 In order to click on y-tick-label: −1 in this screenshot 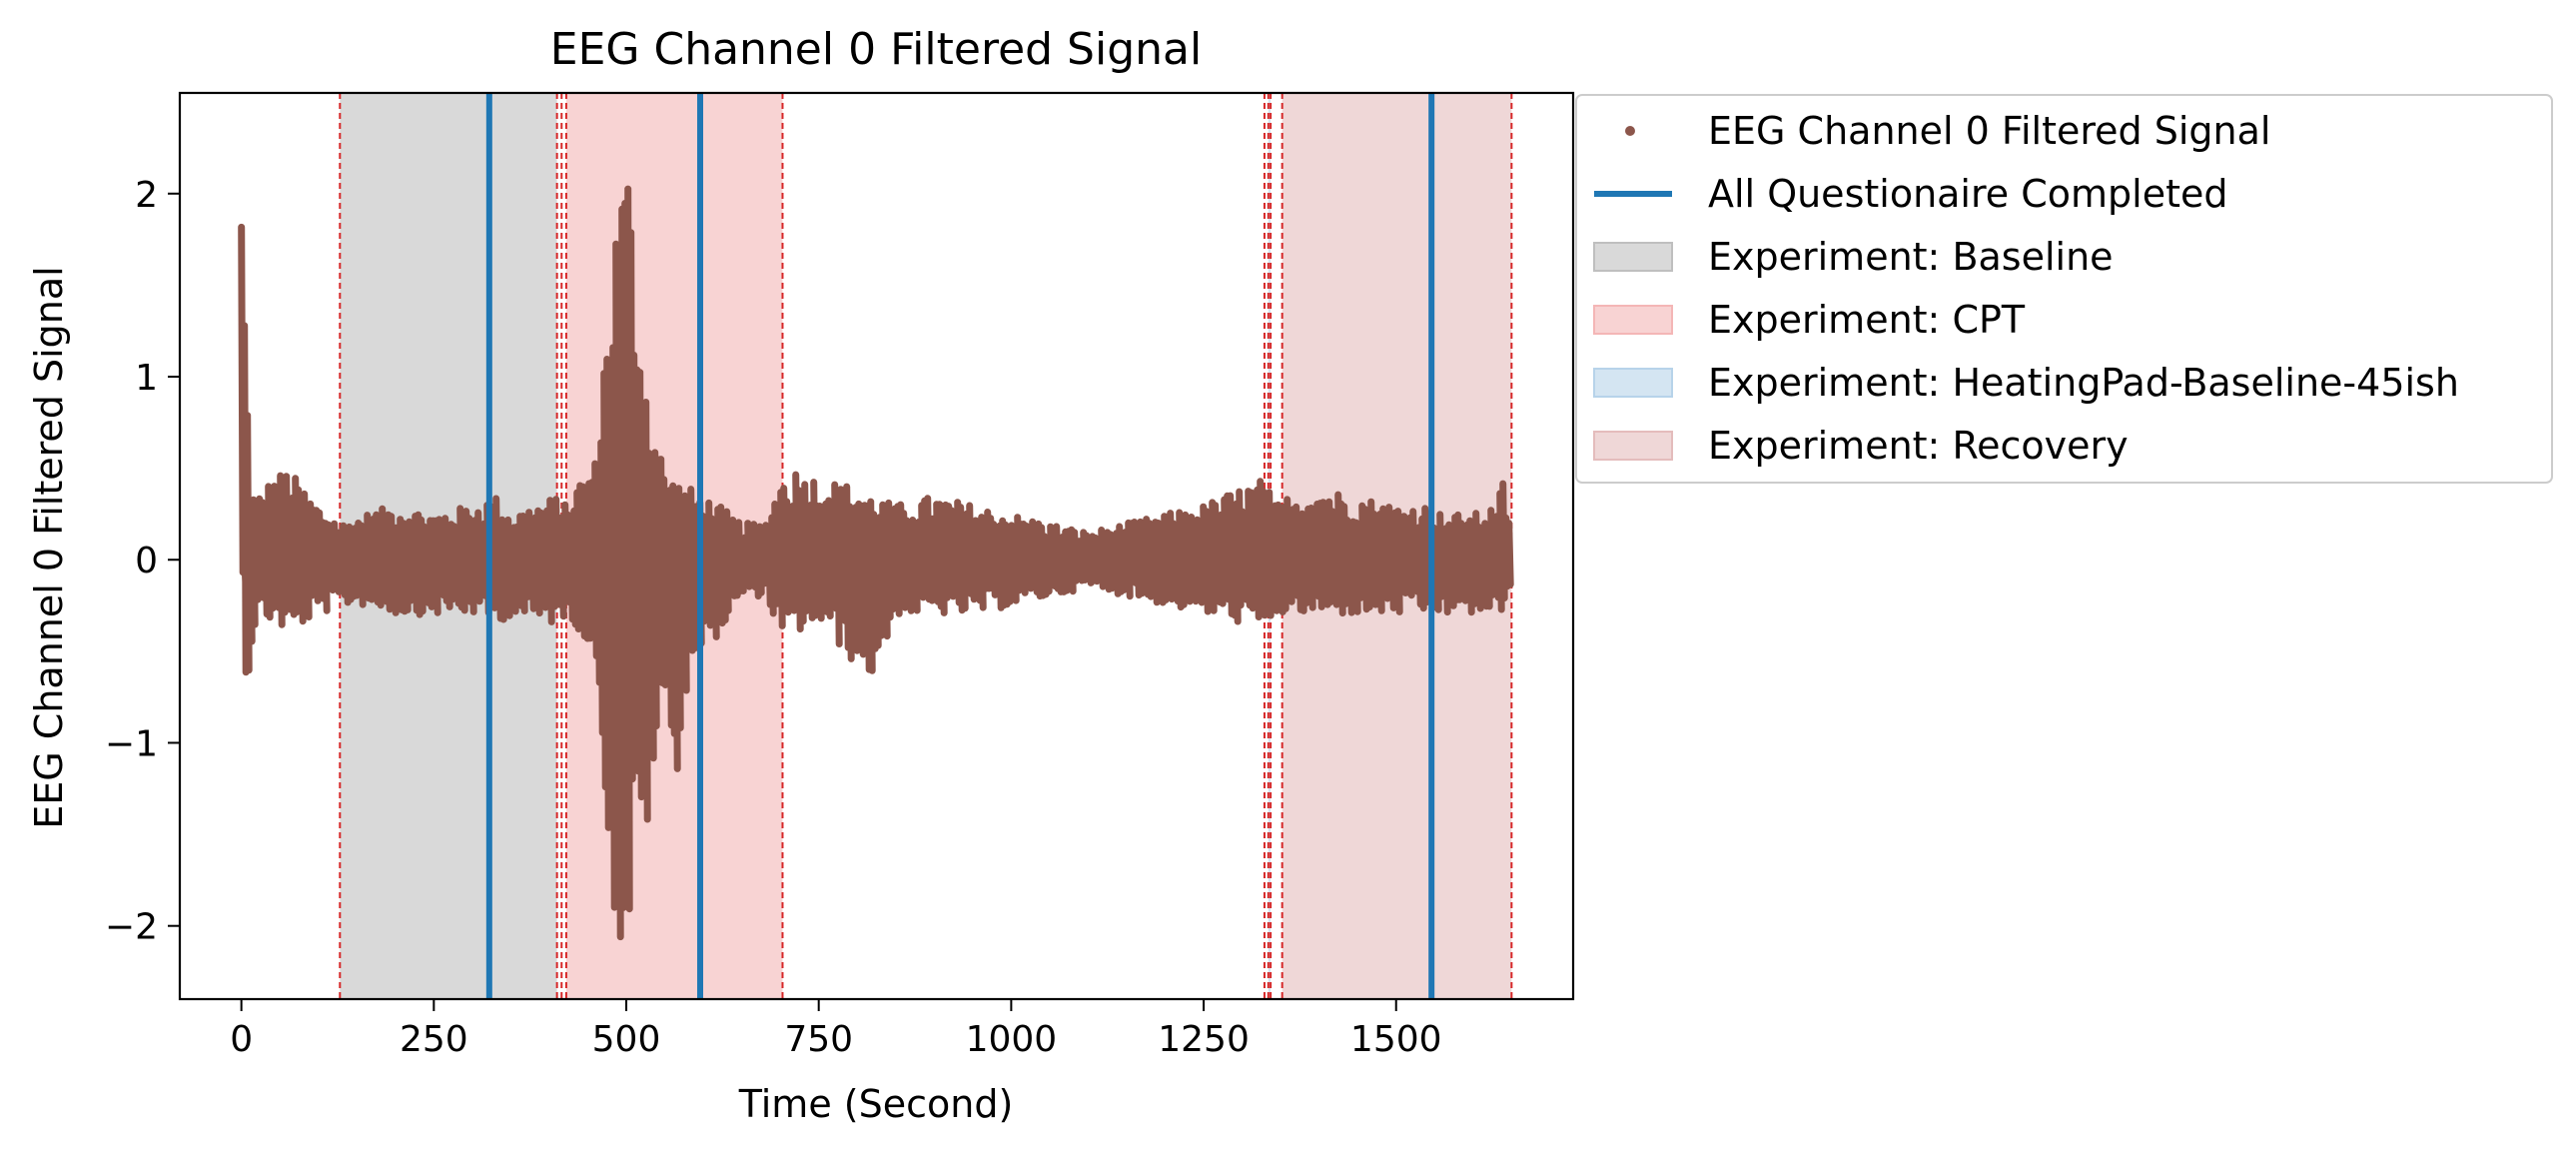, I will do `click(132, 743)`.